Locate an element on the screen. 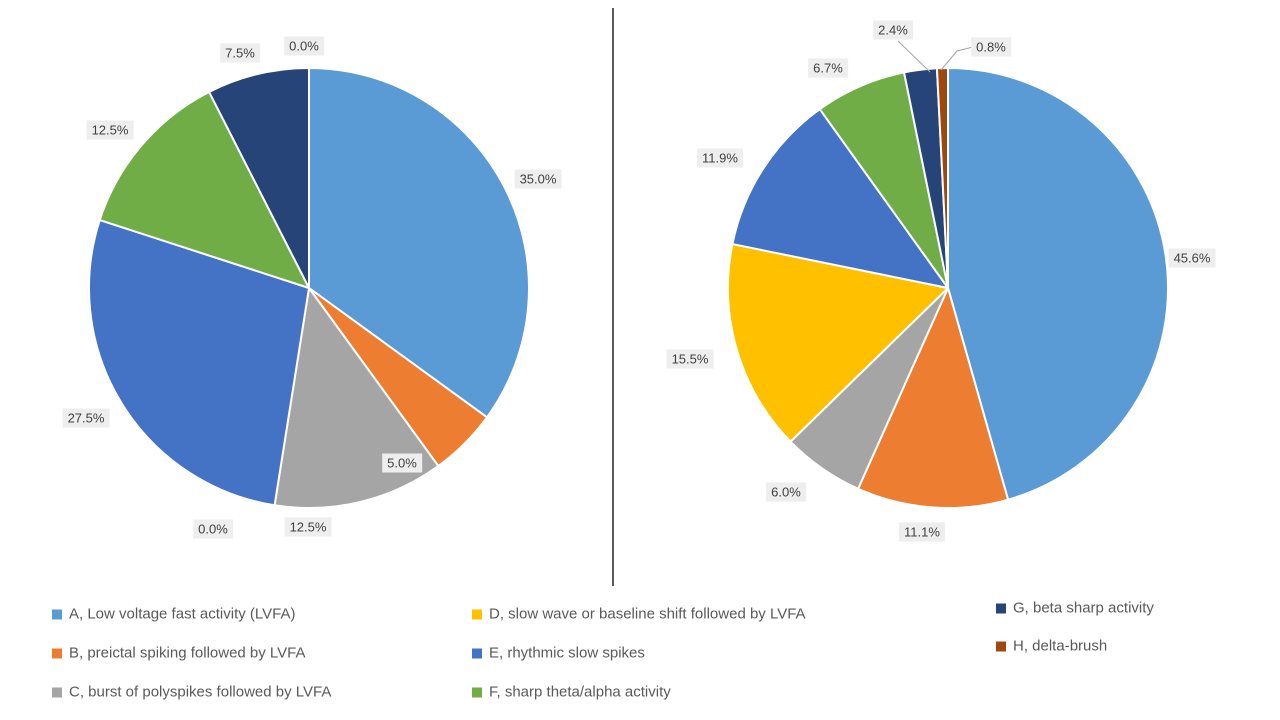  left-pie-slice-G is located at coordinates (259, 178).